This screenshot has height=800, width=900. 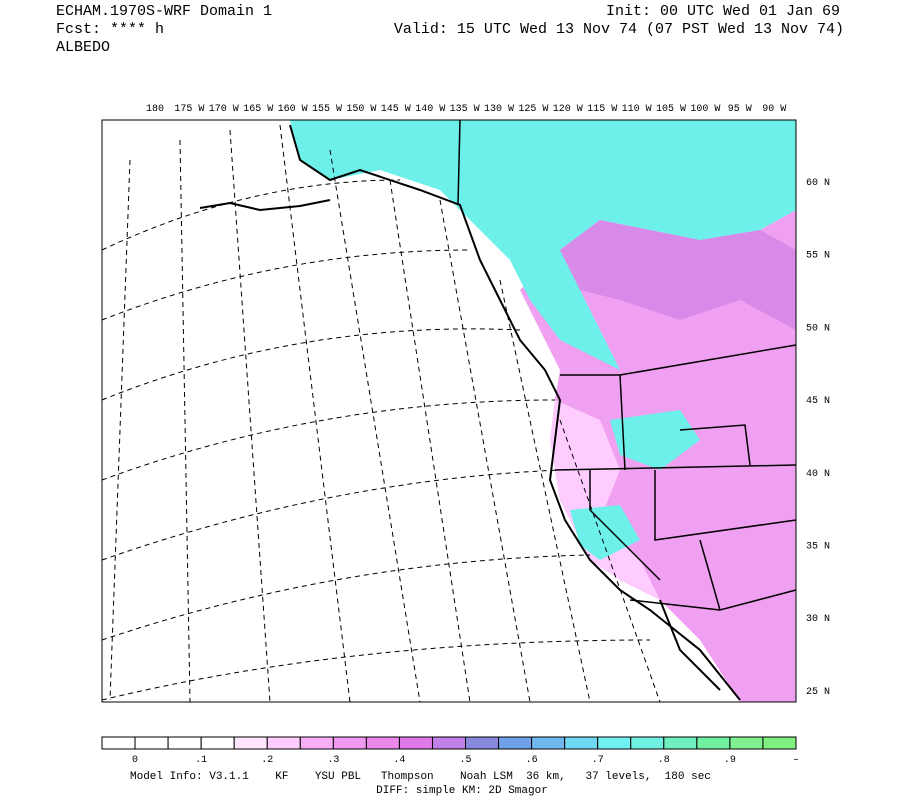 What do you see at coordinates (333, 760) in the screenshot?
I see `colorbar-label: .3` at bounding box center [333, 760].